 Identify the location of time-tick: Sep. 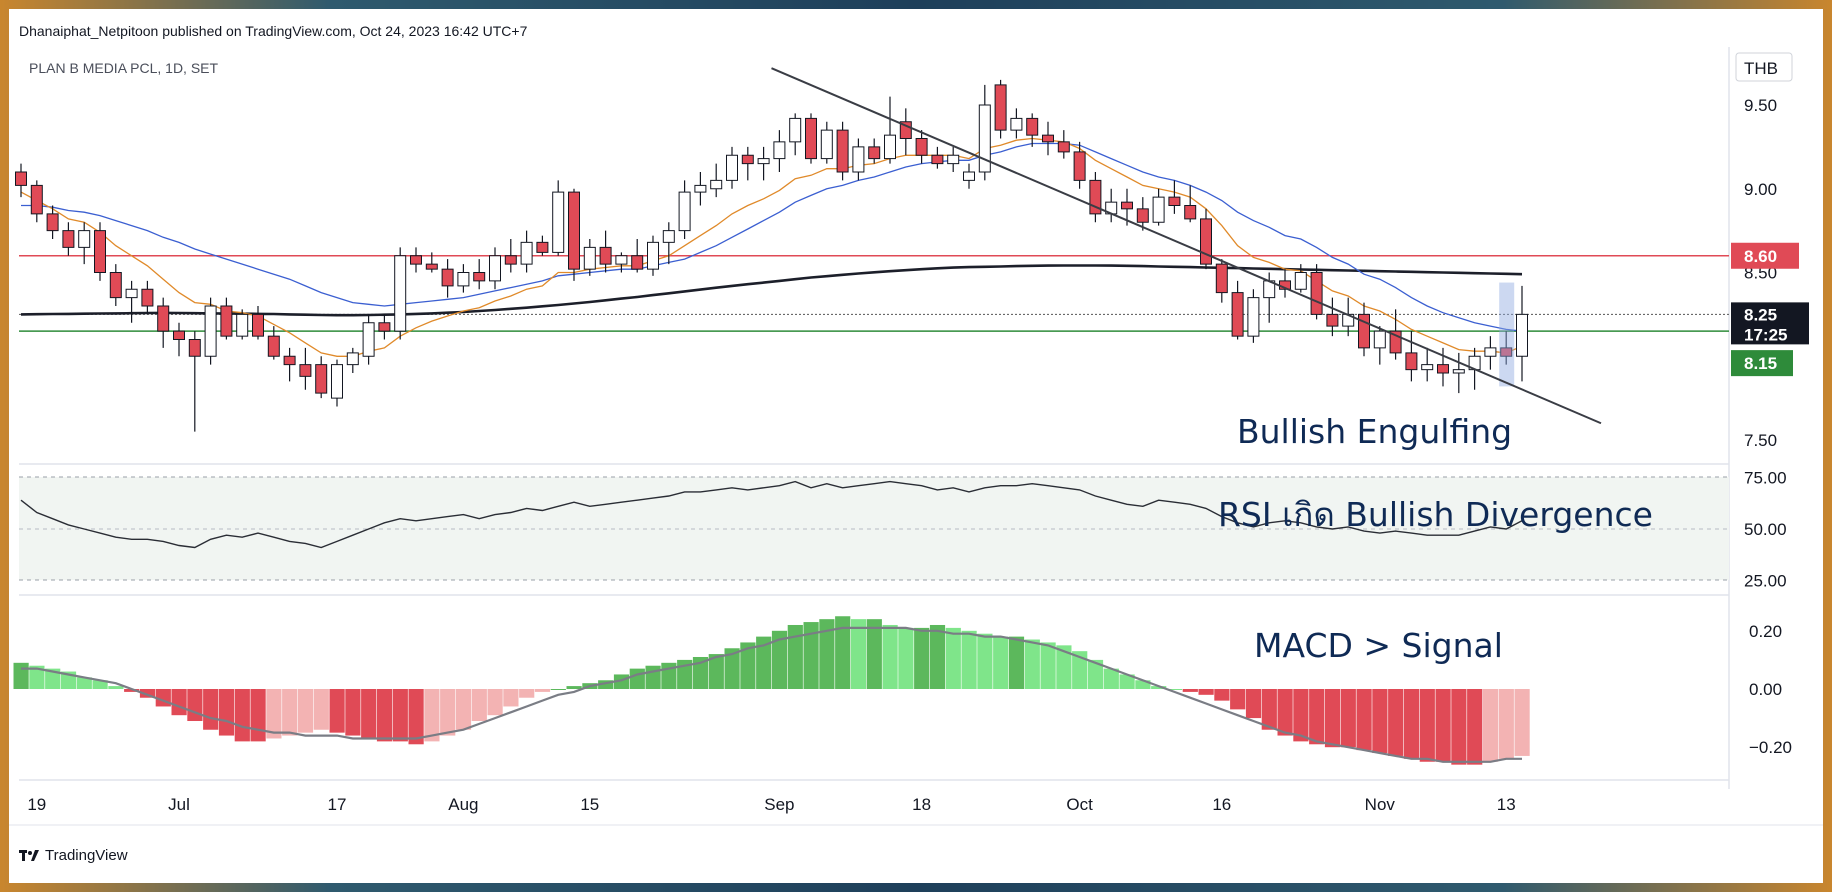
(779, 804).